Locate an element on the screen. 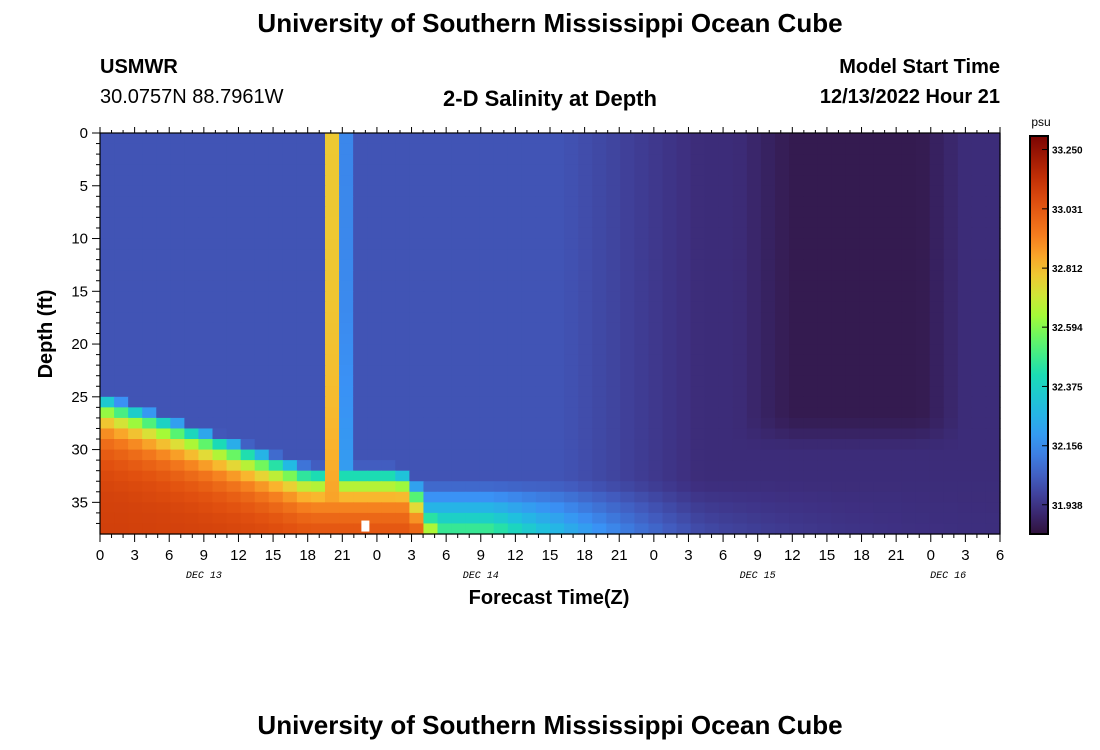 This screenshot has height=750, width=1100. colorbar-frame is located at coordinates (1039, 335).